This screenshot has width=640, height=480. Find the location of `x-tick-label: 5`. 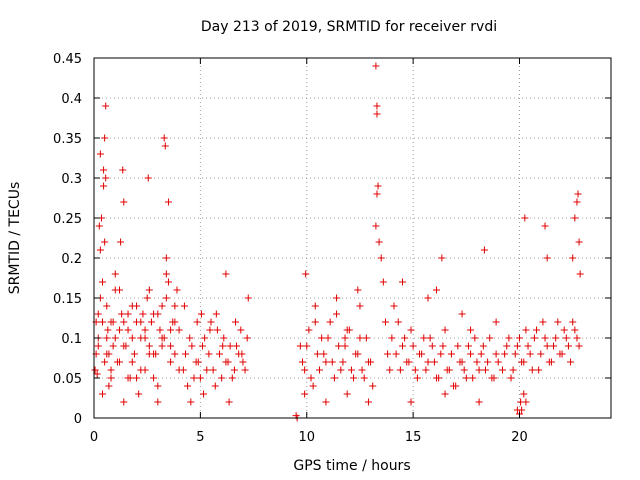

x-tick-label: 5 is located at coordinates (200, 437).